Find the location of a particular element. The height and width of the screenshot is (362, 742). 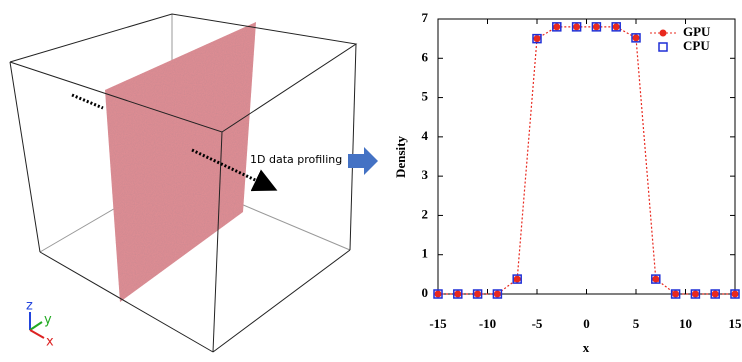

y-tick-label: 7 is located at coordinates (425, 17).